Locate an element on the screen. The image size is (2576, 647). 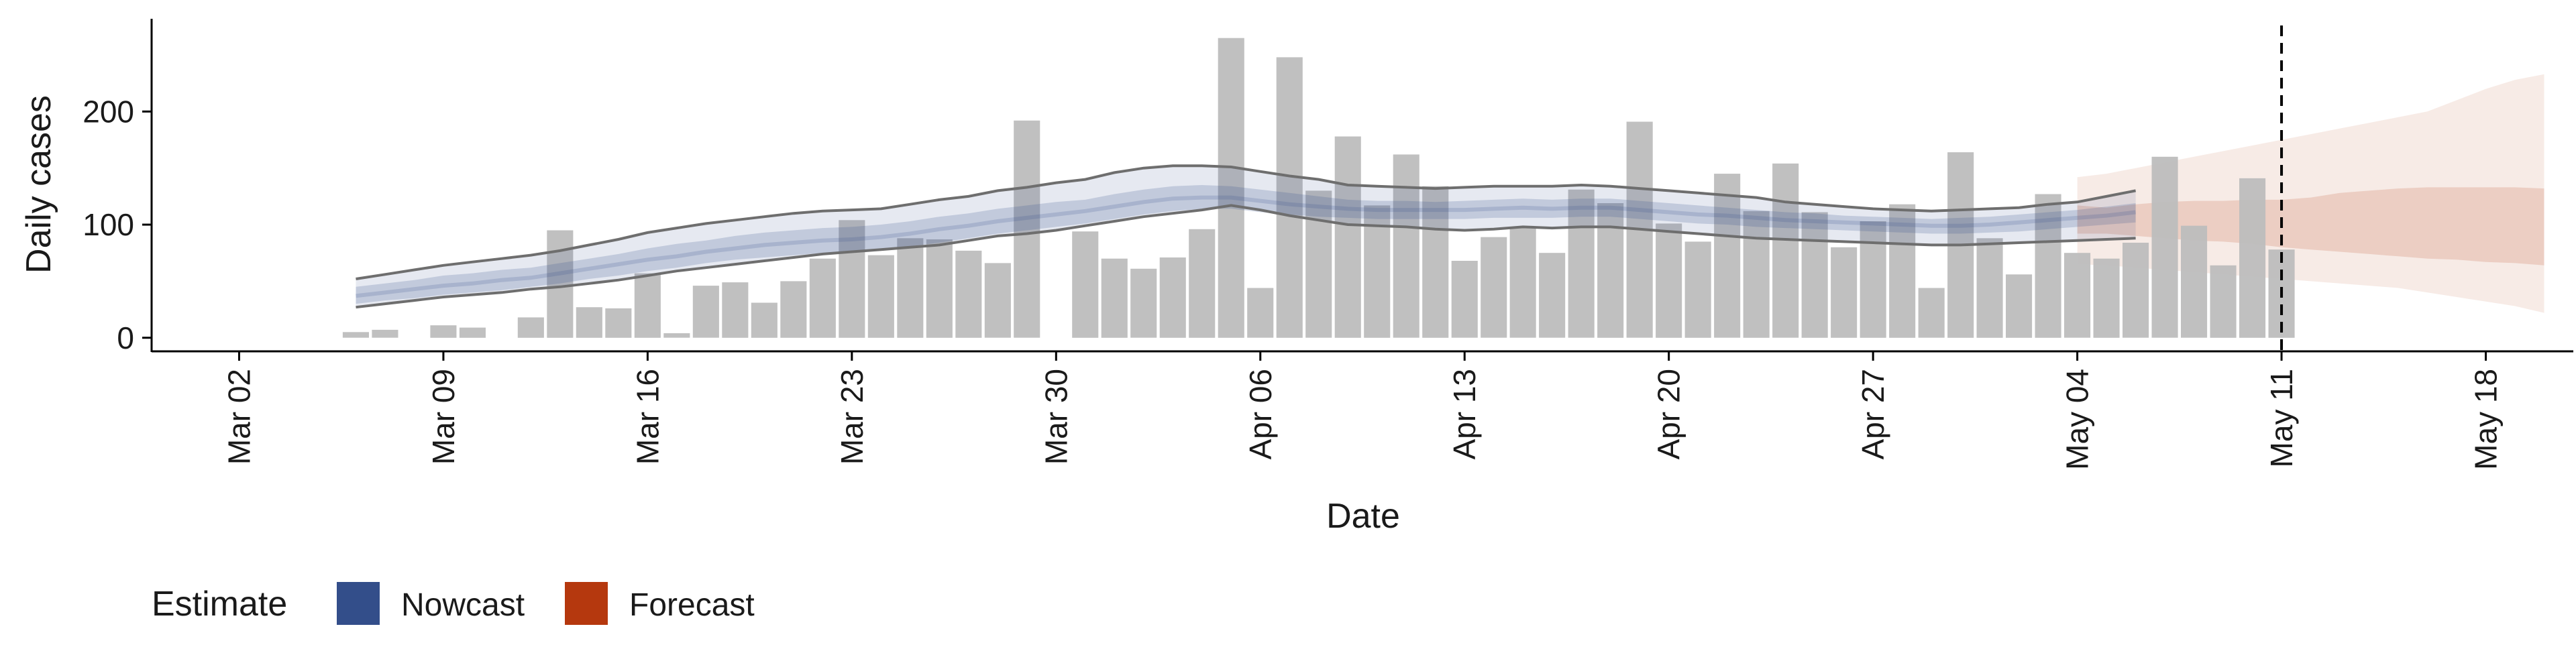
x-tick-label: Apr 06 is located at coordinates (1260, 414).